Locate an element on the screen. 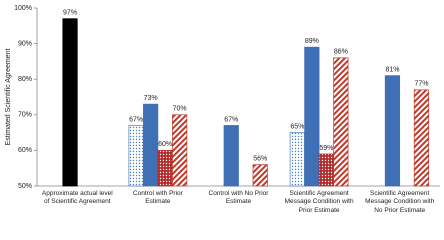 This screenshot has height=240, width=444. y-tick-label: 80% is located at coordinates (25, 79).